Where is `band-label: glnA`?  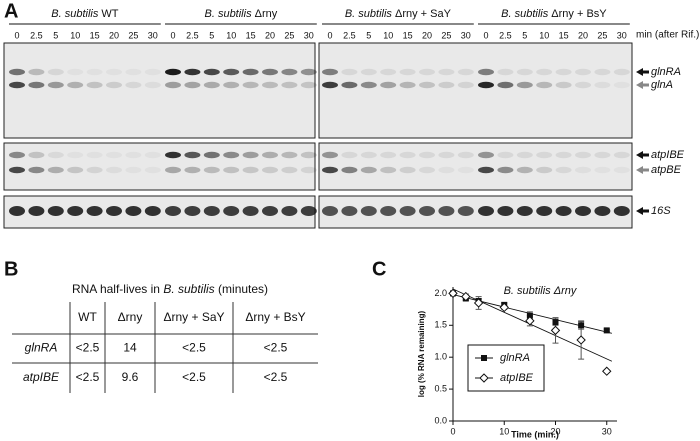
band-label: glnA is located at coordinates (662, 85).